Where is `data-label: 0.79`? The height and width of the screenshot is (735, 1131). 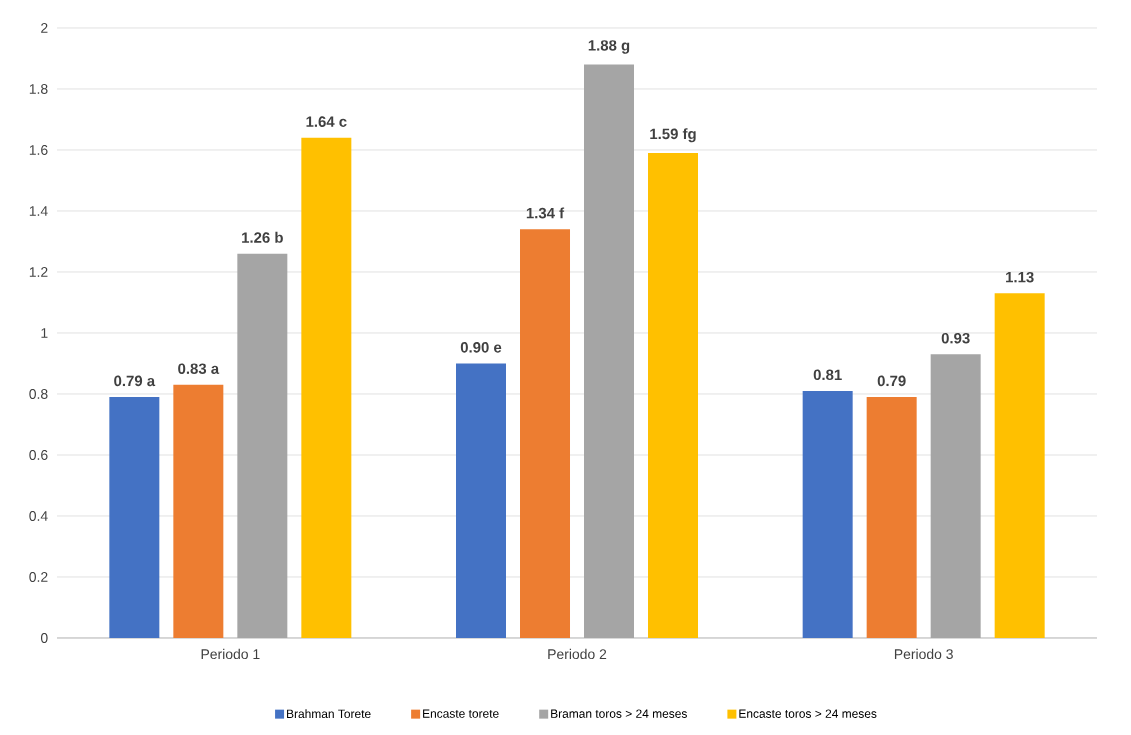 data-label: 0.79 is located at coordinates (891, 381).